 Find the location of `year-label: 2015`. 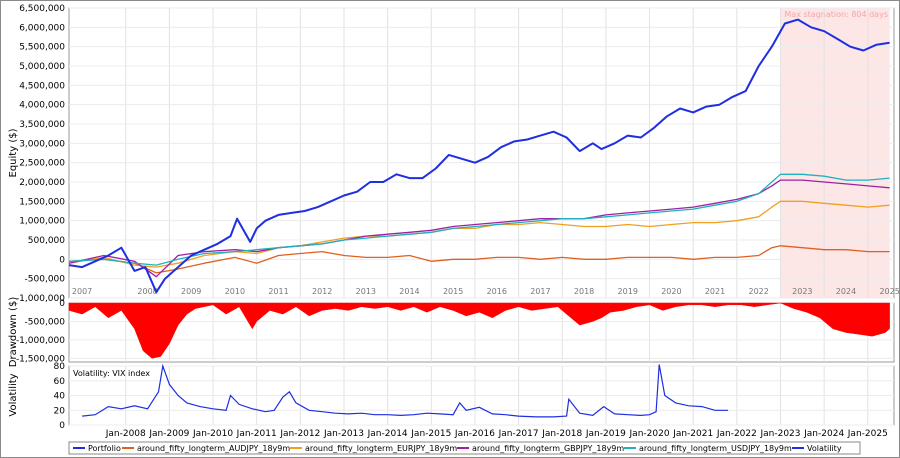

year-label: 2015 is located at coordinates (453, 291).